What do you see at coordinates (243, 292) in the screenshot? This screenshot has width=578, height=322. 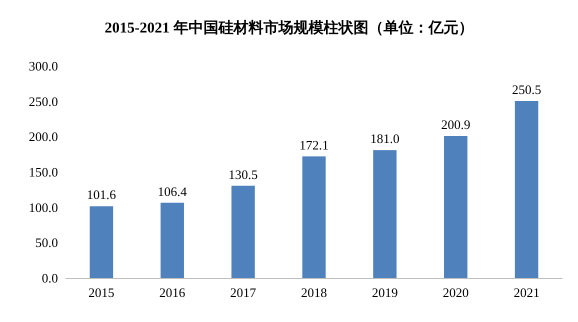 I see `x-tick-label: 2017` at bounding box center [243, 292].